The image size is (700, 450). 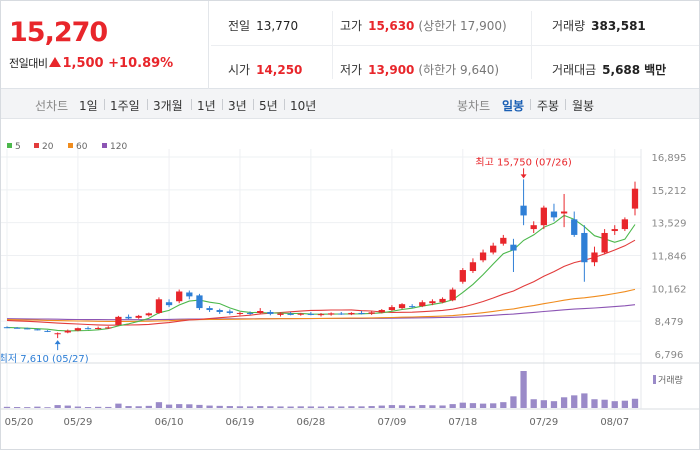 I want to click on y-tick-label: 16,895, so click(x=669, y=158).